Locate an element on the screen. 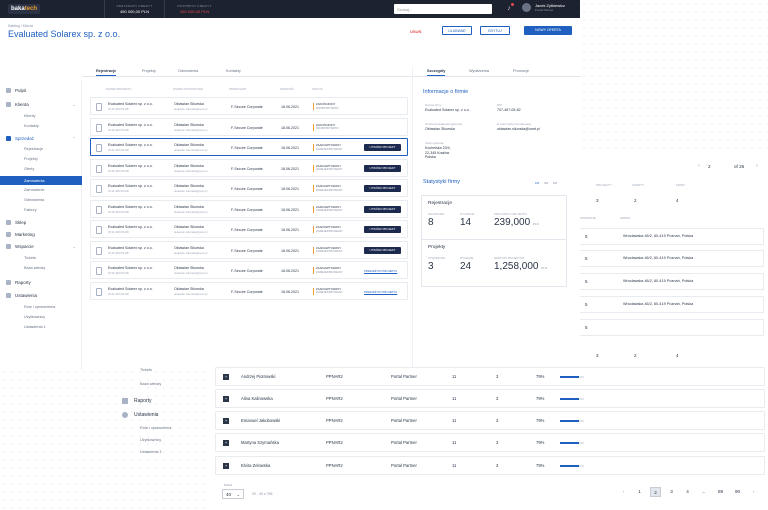  sidebar-item-users: Użytkownicy is located at coordinates (35, 317).